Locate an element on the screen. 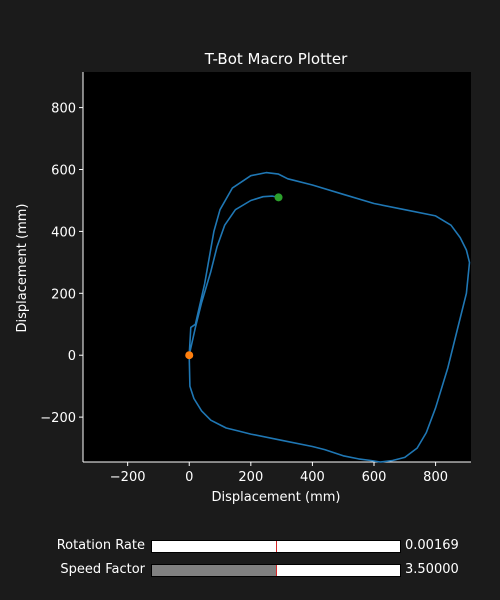 The height and width of the screenshot is (600, 500). rotation-rate-slider: Rotation Rate 0.00169 is located at coordinates (250, 546).